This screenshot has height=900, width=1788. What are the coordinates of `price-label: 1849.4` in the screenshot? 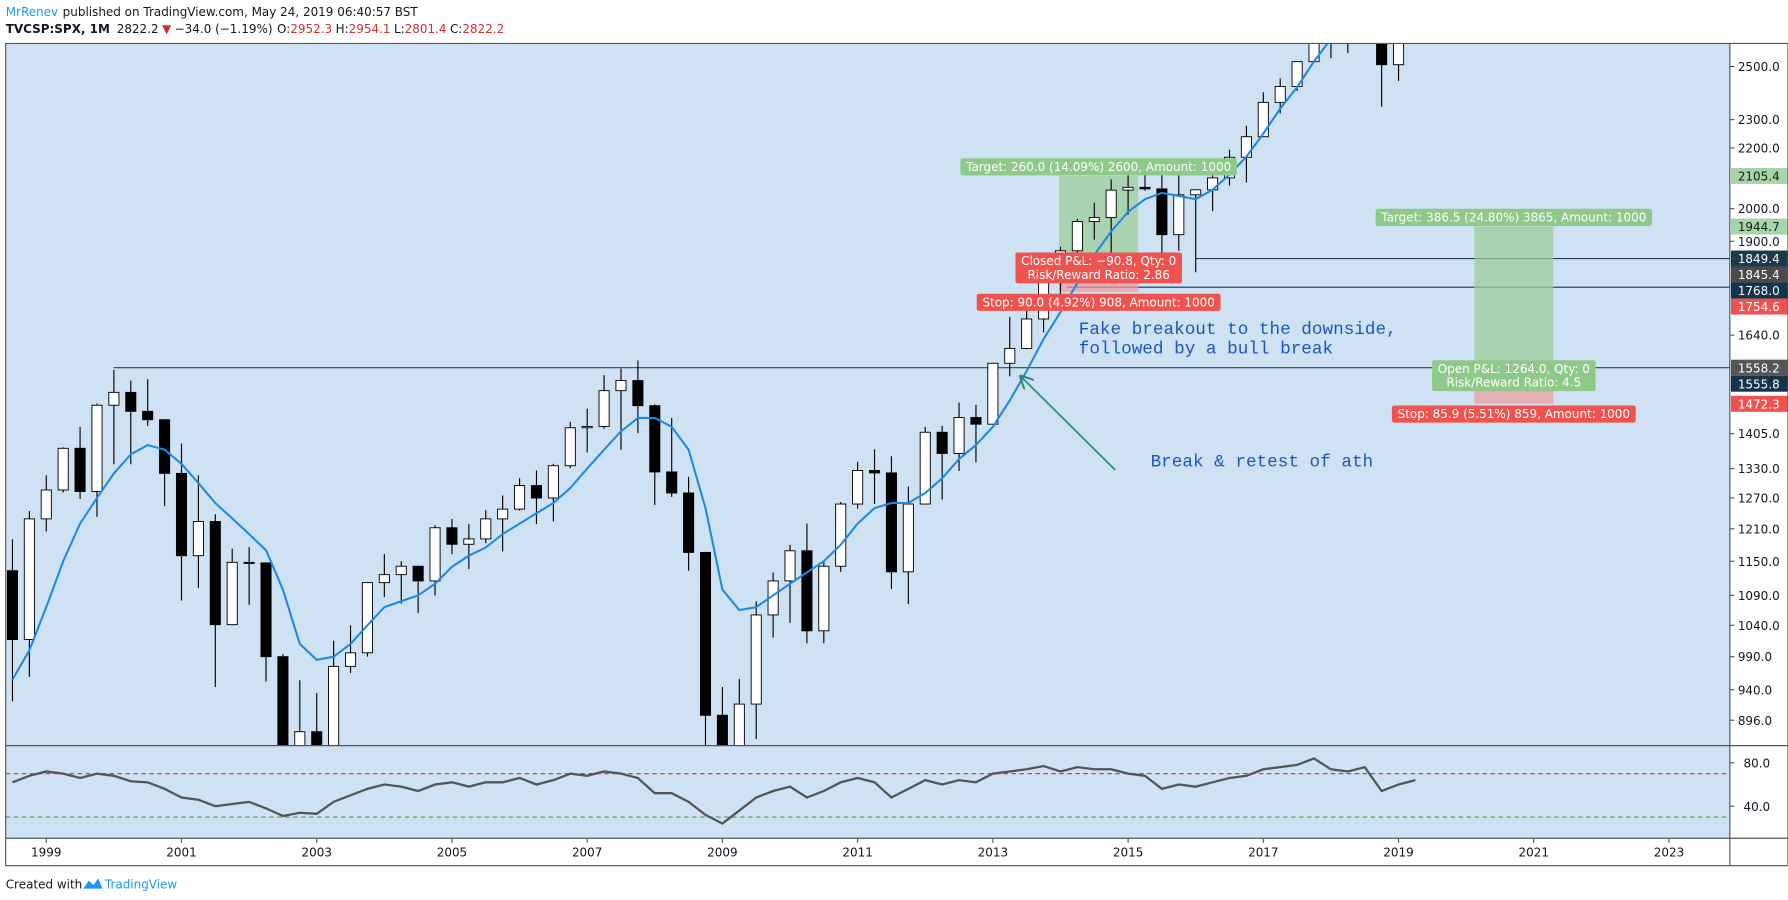 It's located at (1759, 259).